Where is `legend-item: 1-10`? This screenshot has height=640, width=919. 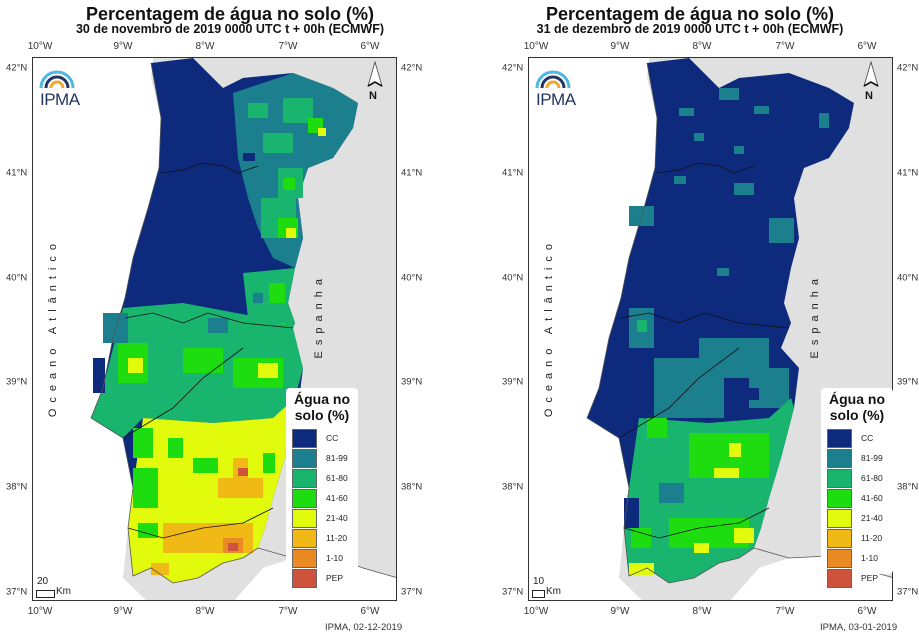
legend-item: 1-10 is located at coordinates (857, 558).